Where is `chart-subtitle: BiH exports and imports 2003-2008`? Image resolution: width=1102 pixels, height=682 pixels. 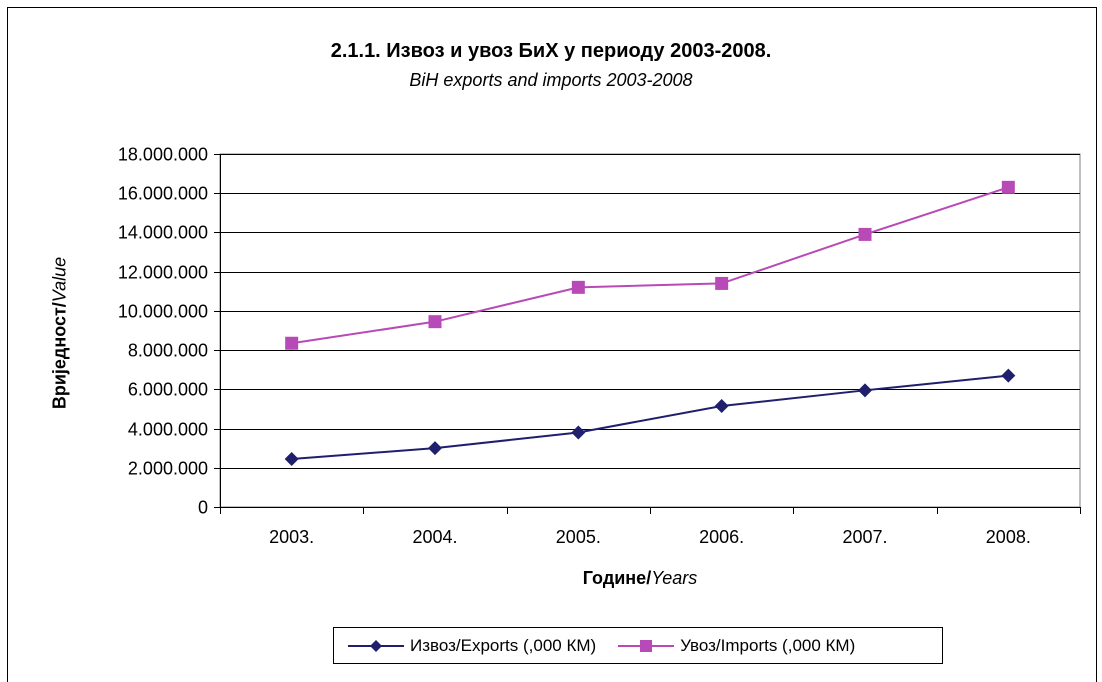
chart-subtitle: BiH exports and imports 2003-2008 is located at coordinates (551, 80).